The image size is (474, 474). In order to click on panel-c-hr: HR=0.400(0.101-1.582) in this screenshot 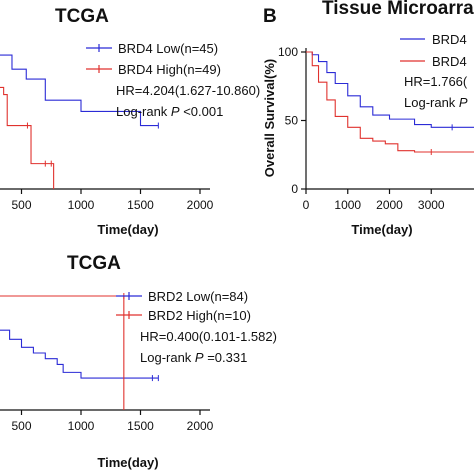, I will do `click(208, 336)`.